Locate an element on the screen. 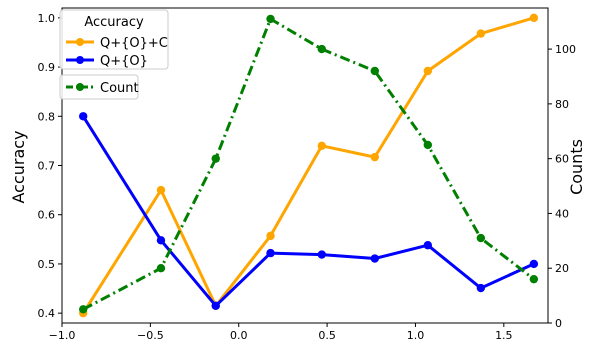 The width and height of the screenshot is (592, 340). legend-count: Count is located at coordinates (99, 87).